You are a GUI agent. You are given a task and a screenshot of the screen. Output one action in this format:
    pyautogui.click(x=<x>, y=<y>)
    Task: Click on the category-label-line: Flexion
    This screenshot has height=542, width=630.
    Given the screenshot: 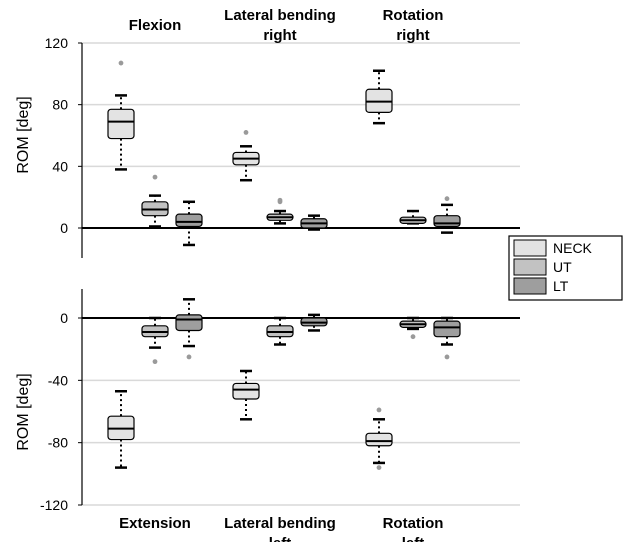 What is the action you would take?
    pyautogui.click(x=155, y=25)
    